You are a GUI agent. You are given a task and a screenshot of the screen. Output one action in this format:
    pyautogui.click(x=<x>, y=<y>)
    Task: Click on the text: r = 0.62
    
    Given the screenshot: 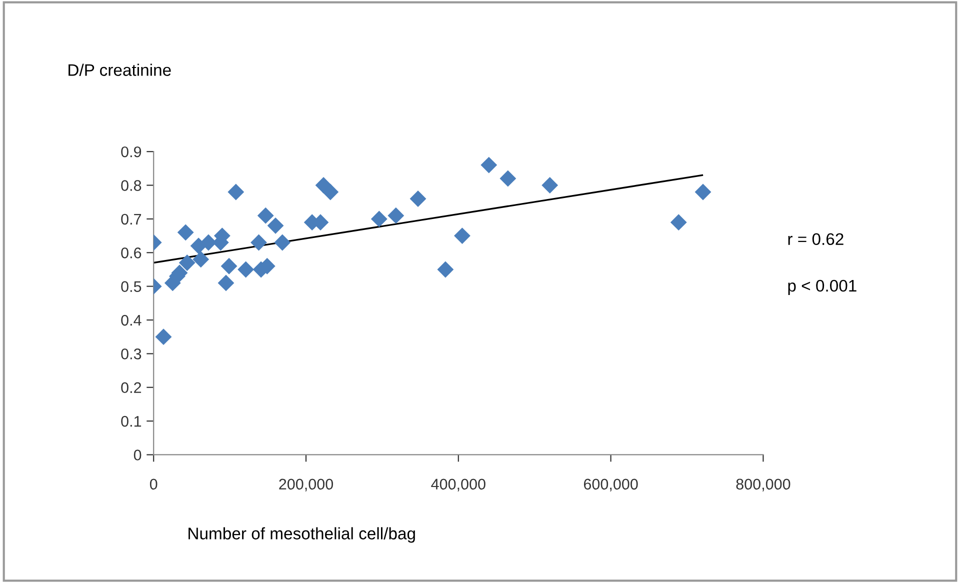 What is the action you would take?
    pyautogui.click(x=816, y=239)
    